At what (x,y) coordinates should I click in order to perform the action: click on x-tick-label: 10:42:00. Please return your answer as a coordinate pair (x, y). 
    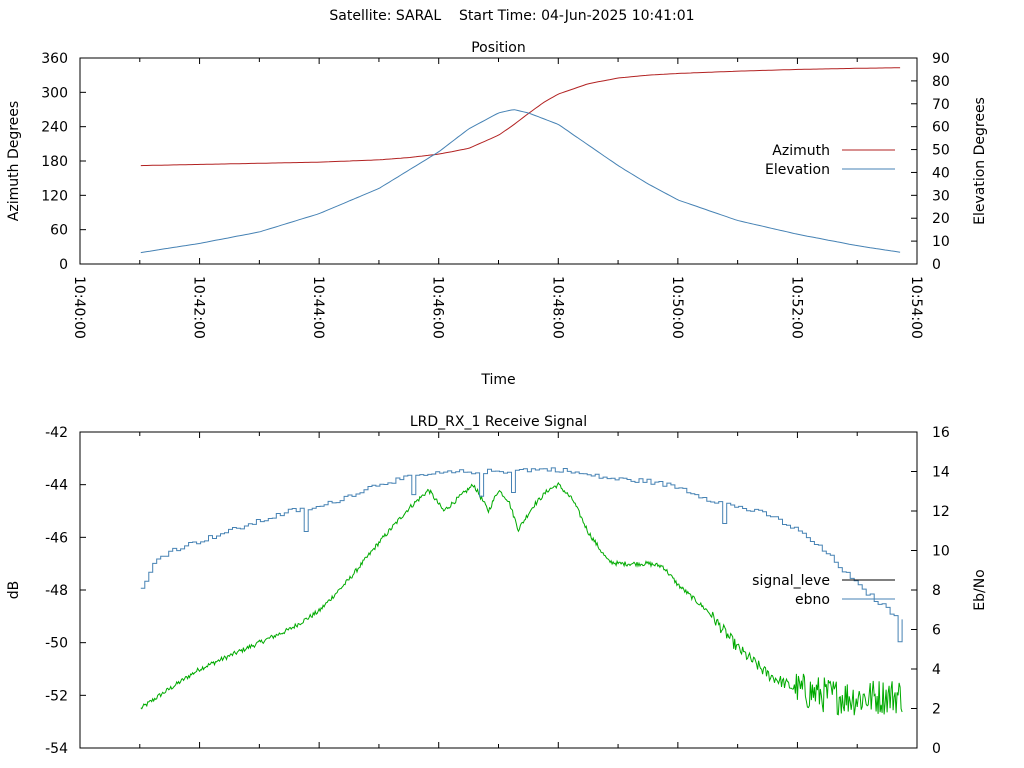
    Looking at the image, I should click on (199, 307).